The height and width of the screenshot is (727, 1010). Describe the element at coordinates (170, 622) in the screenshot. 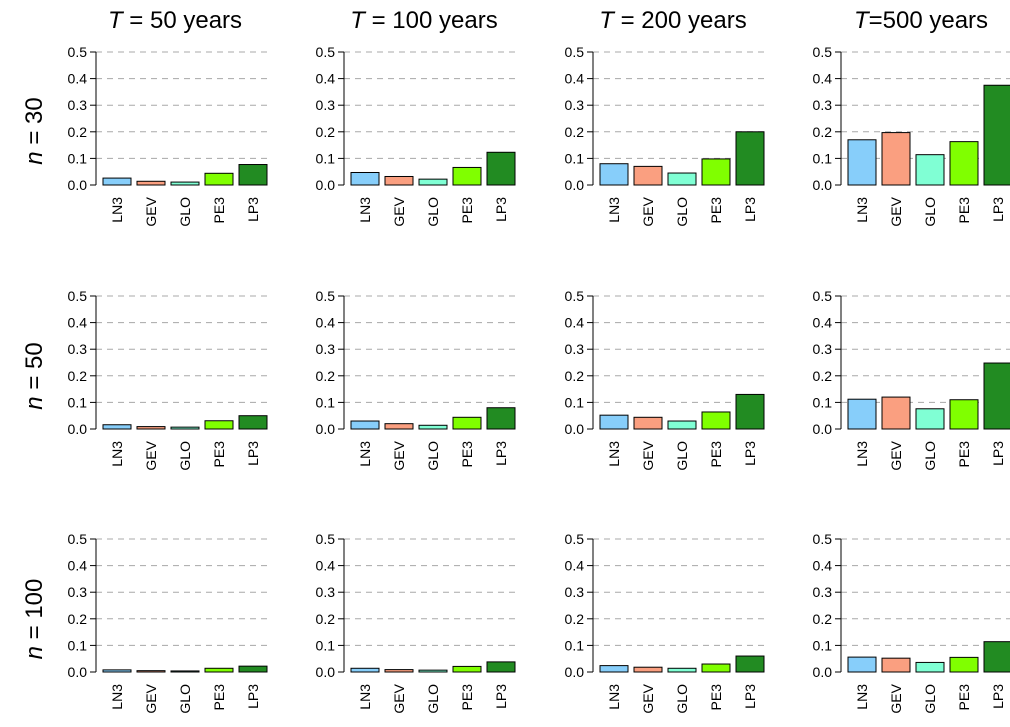

I see `panel-r2-c0: 0.0 0.1 0.2 0.3 0.4 0.5 LN3 GEV GLO PE3 LP3` at that location.